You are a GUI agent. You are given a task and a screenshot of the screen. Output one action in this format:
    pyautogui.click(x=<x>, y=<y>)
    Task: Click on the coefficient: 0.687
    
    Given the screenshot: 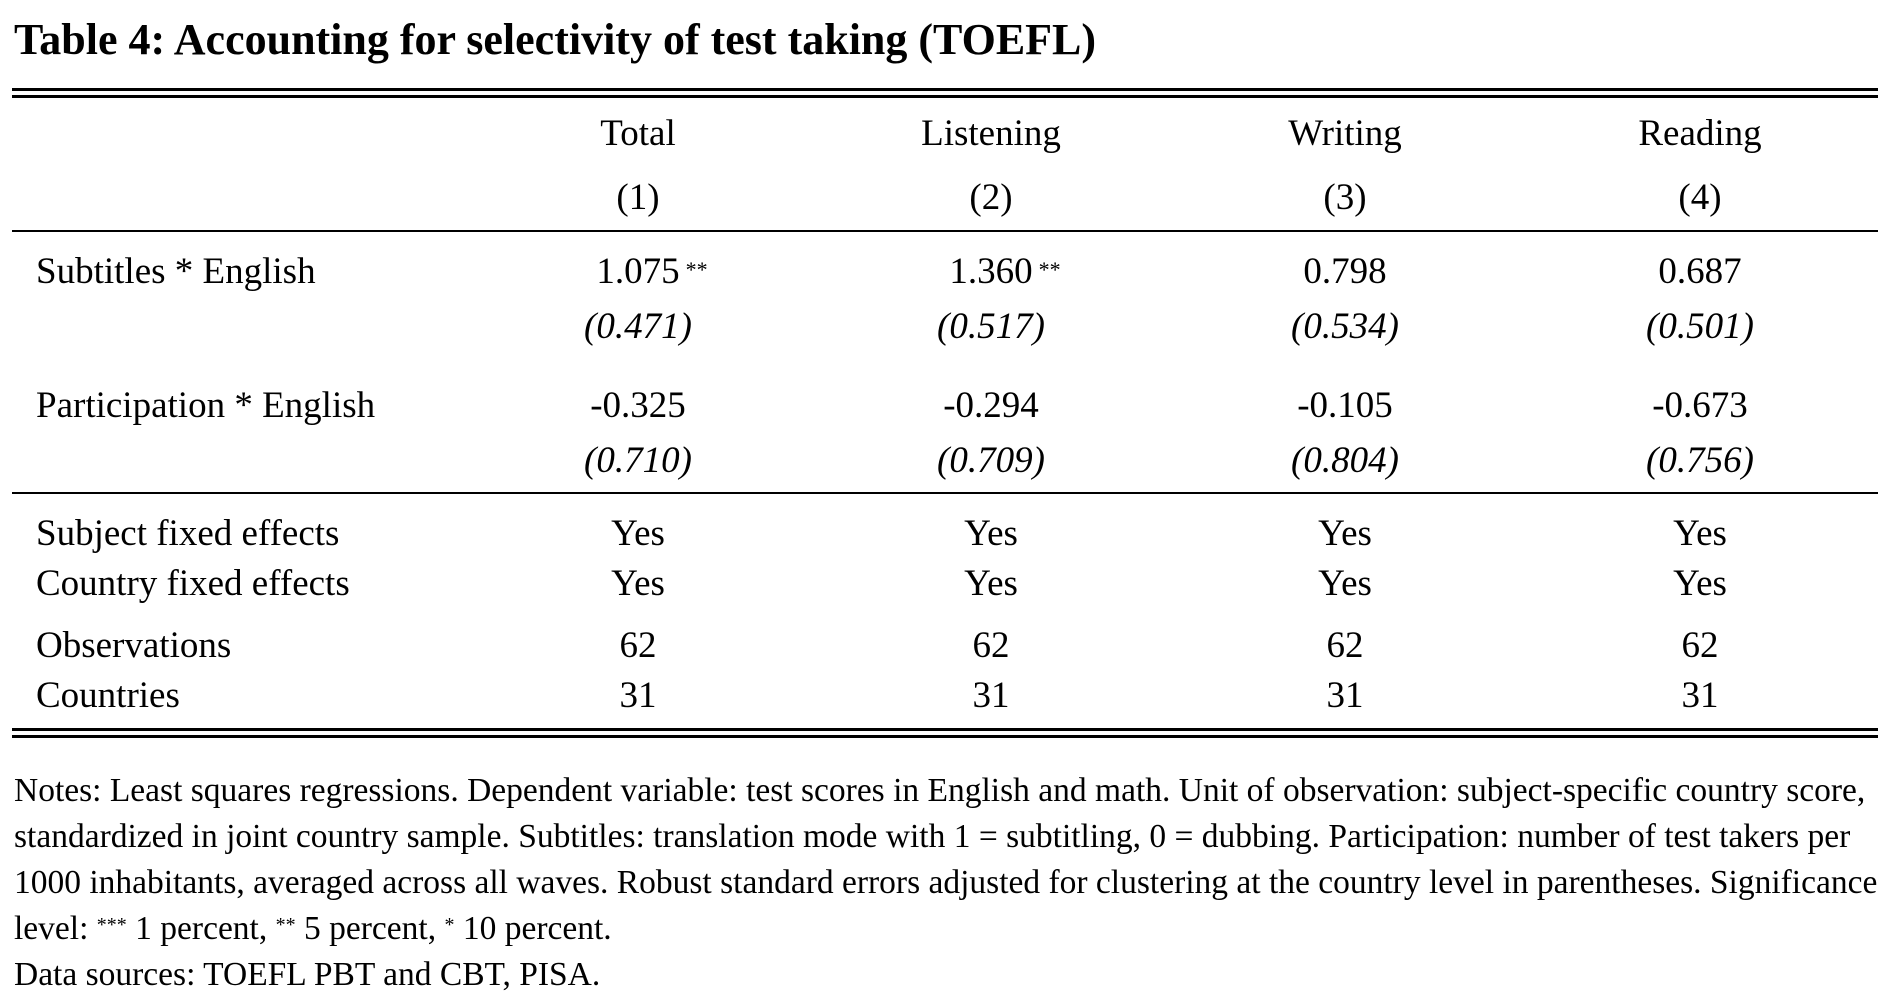 What is the action you would take?
    pyautogui.click(x=1699, y=272)
    